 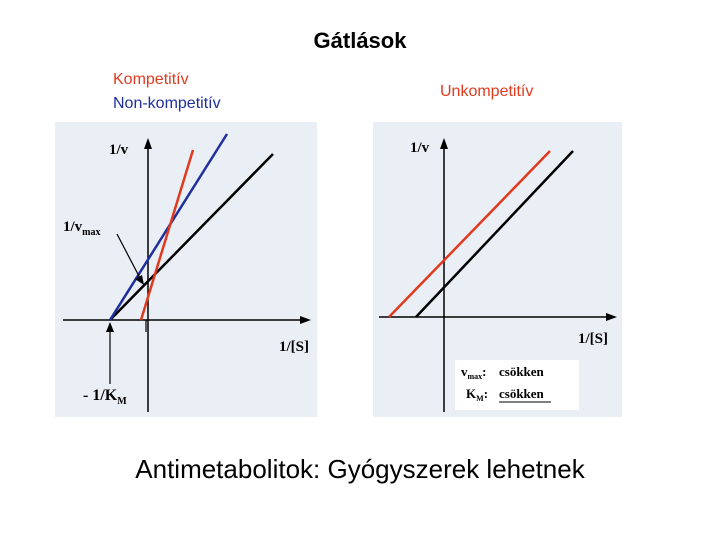 What do you see at coordinates (522, 371) in the screenshot?
I see `legend-vmax-value: csökken` at bounding box center [522, 371].